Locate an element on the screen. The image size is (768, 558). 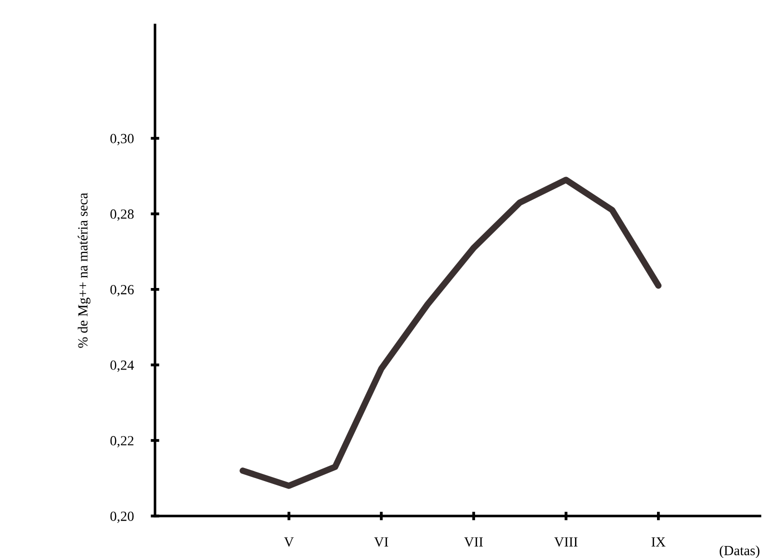
x-tick-label: V is located at coordinates (289, 542).